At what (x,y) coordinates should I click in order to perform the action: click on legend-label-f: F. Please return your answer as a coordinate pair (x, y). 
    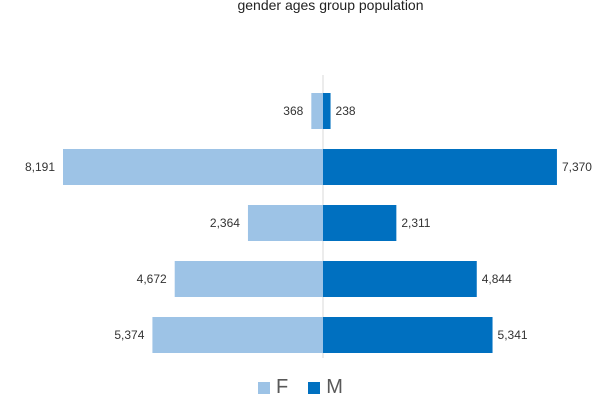
    Looking at the image, I should click on (282, 387).